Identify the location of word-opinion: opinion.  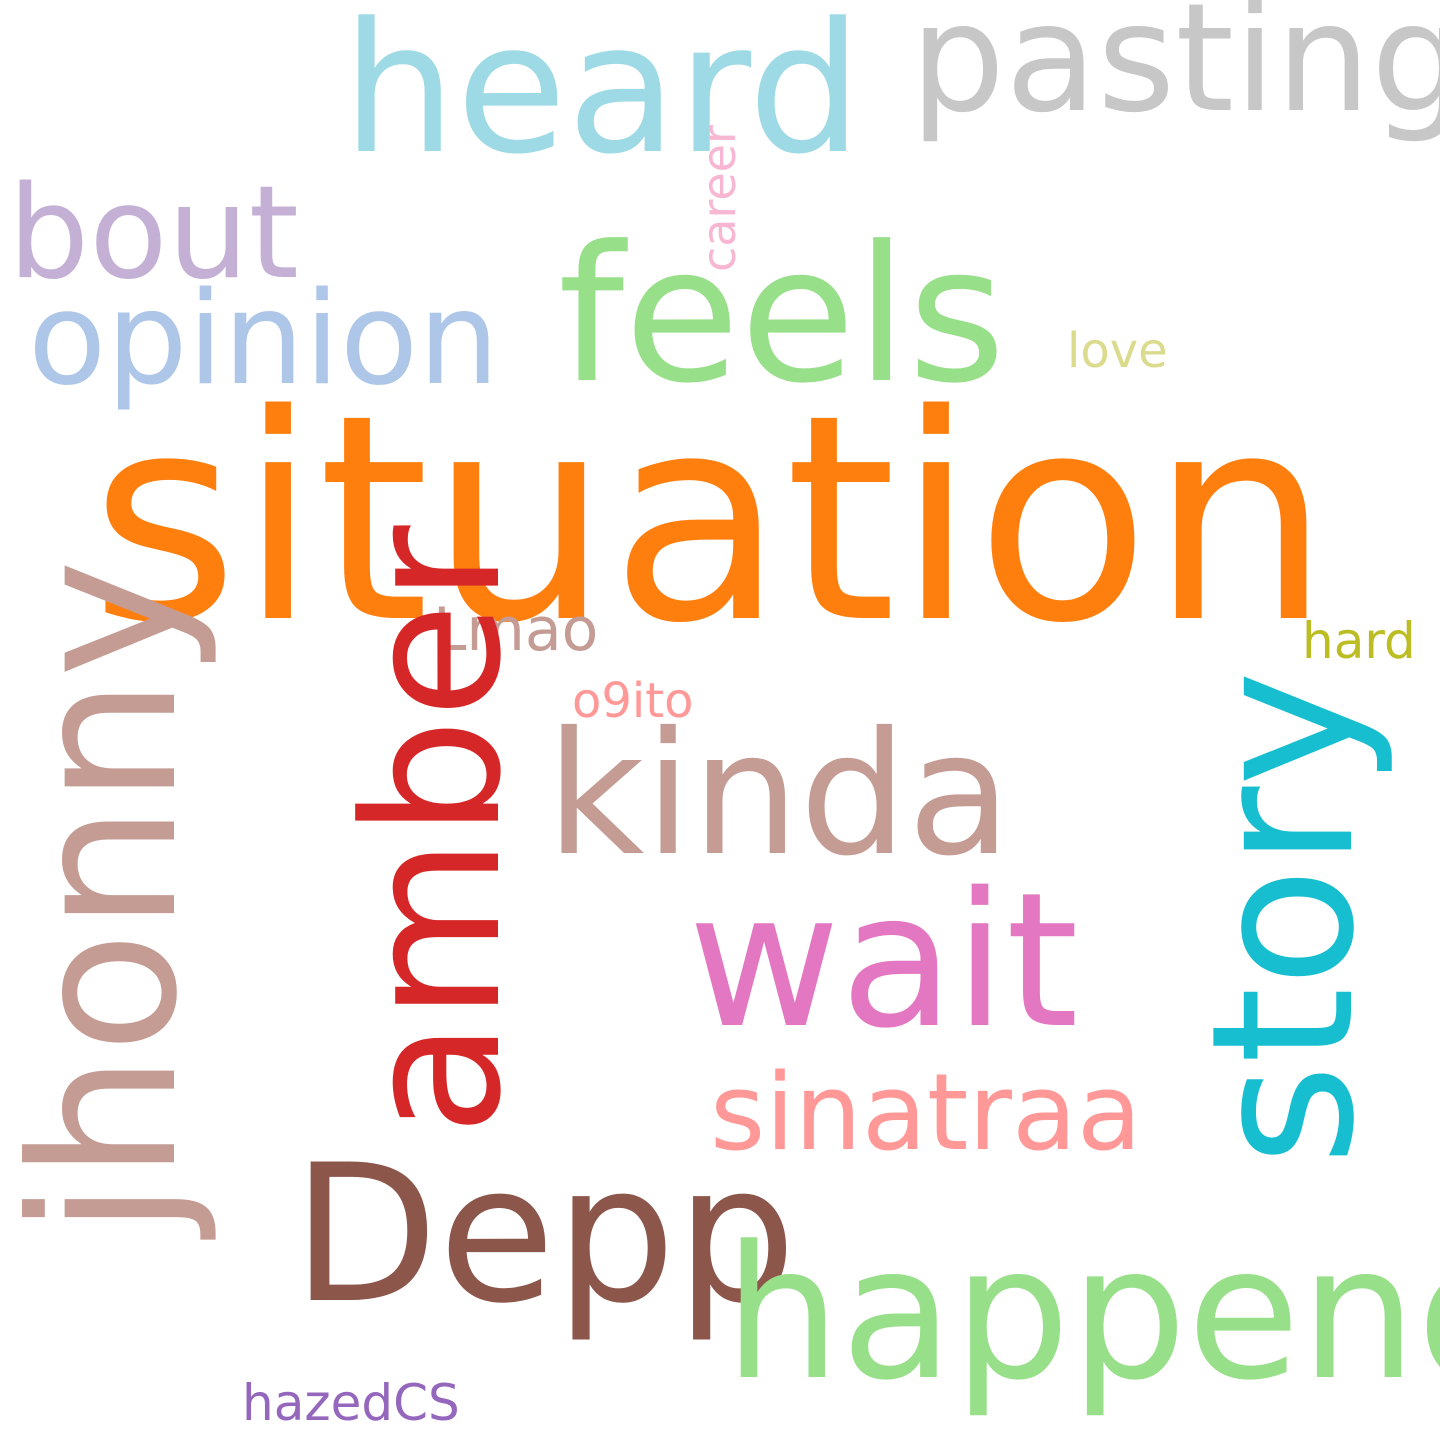
(264, 339).